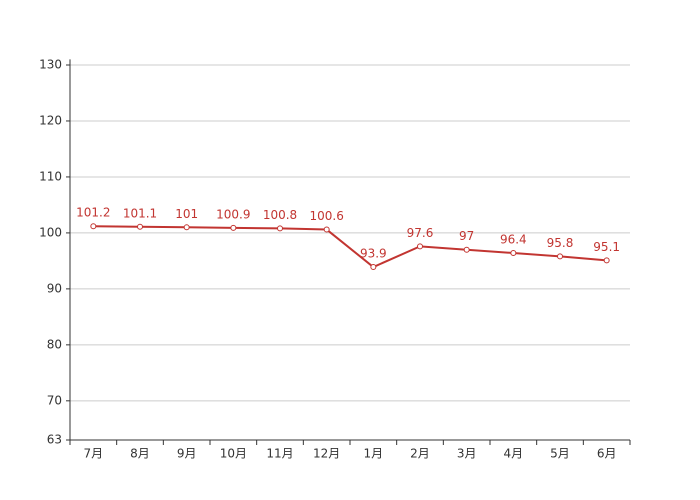 Image resolution: width=700 pixels, height=500 pixels. Describe the element at coordinates (420, 233) in the screenshot. I see `data-label: 97.6` at that location.